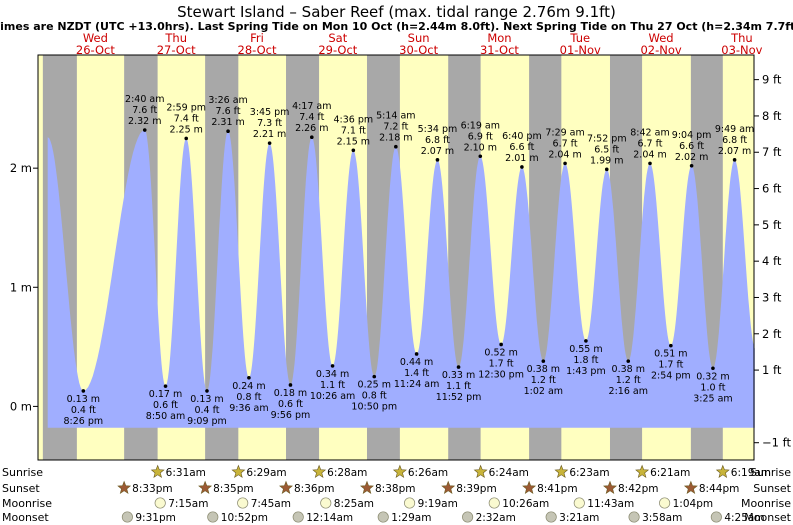 The height and width of the screenshot is (525, 793). Describe the element at coordinates (579, 38) in the screenshot. I see `day-label-dow: Tue` at that location.